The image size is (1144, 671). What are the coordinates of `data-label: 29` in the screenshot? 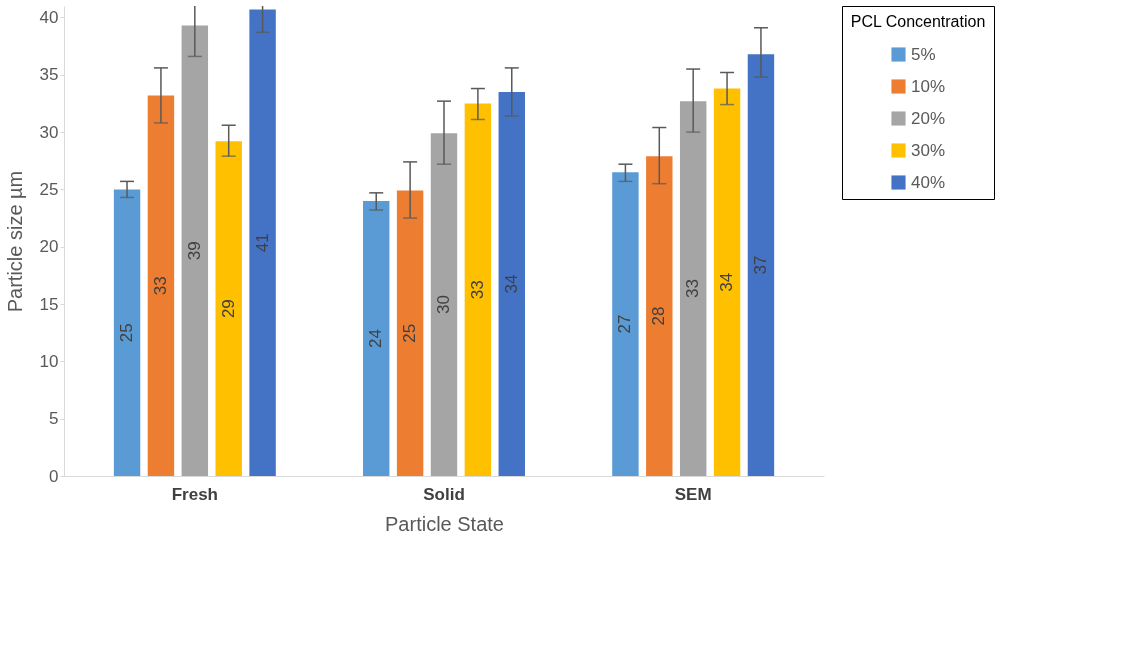 It's located at (228, 309).